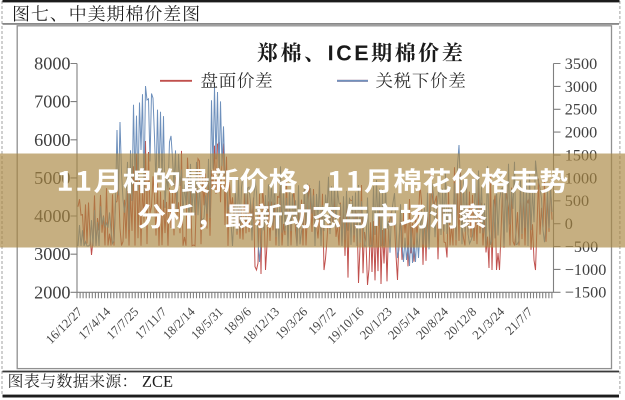 This screenshot has height=400, width=625. What do you see at coordinates (586, 270) in the screenshot?
I see `svg-text: −1000` at bounding box center [586, 270].